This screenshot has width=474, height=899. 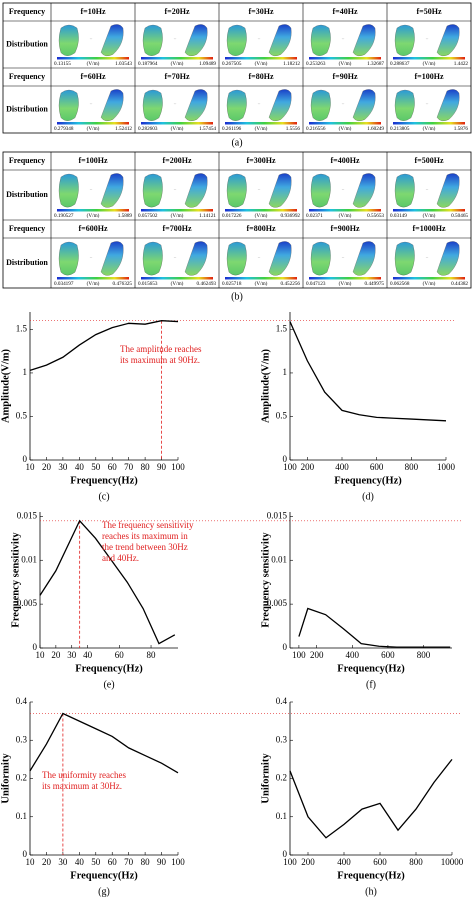 What do you see at coordinates (375, 284) in the screenshot?
I see `colorbar-max: 0.449975` at bounding box center [375, 284].